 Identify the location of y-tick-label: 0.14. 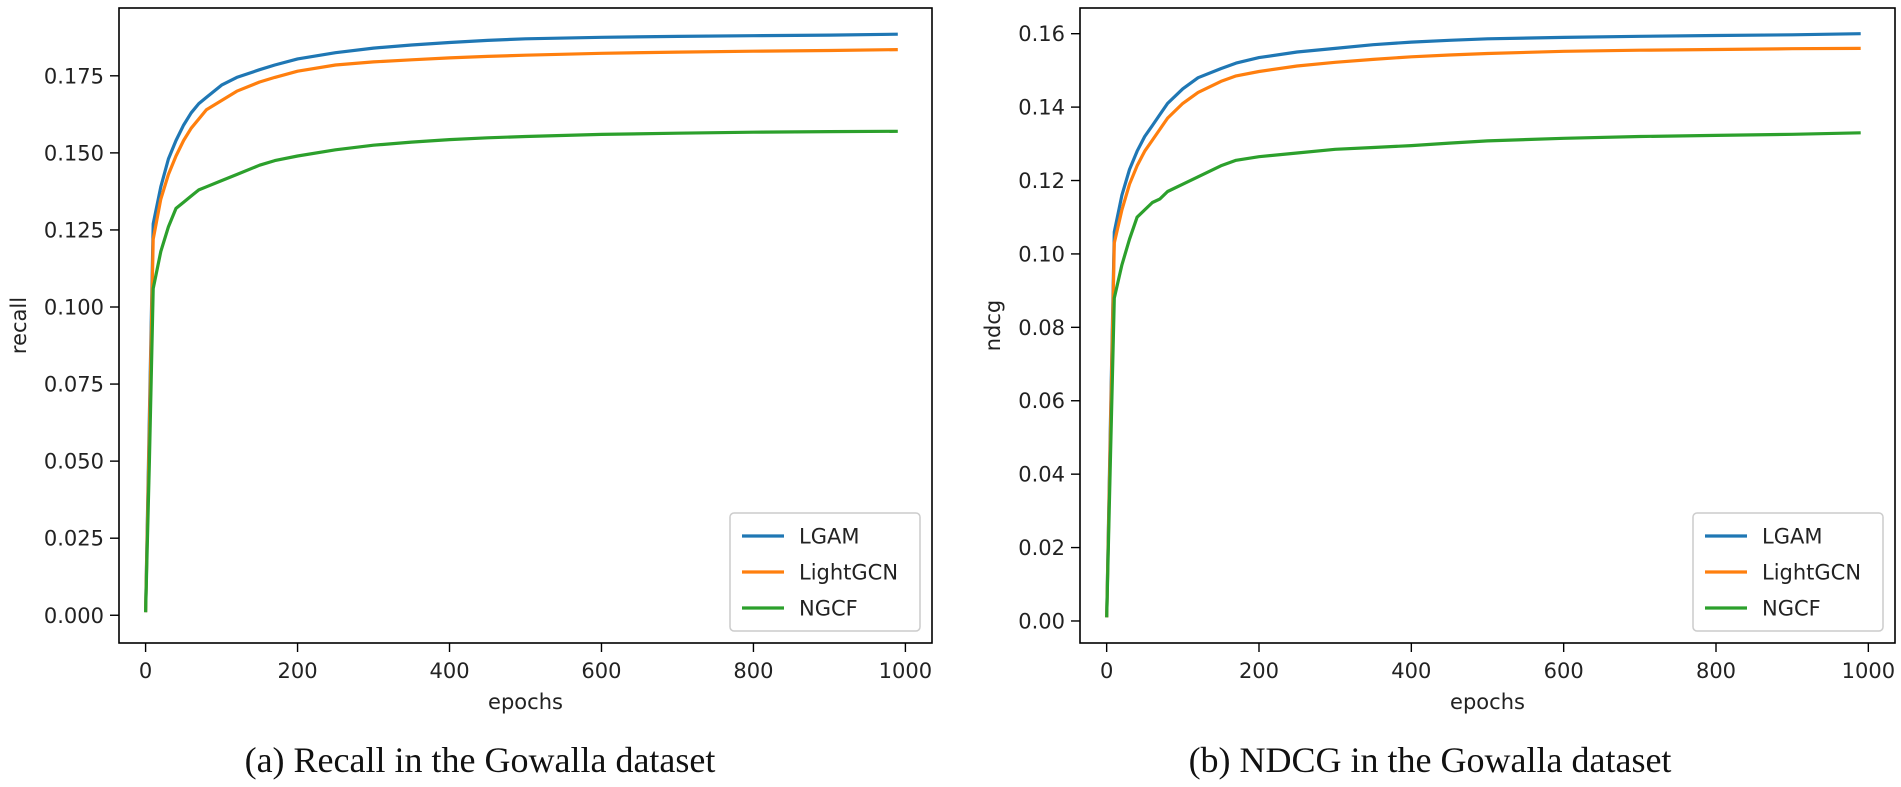
(1041, 108).